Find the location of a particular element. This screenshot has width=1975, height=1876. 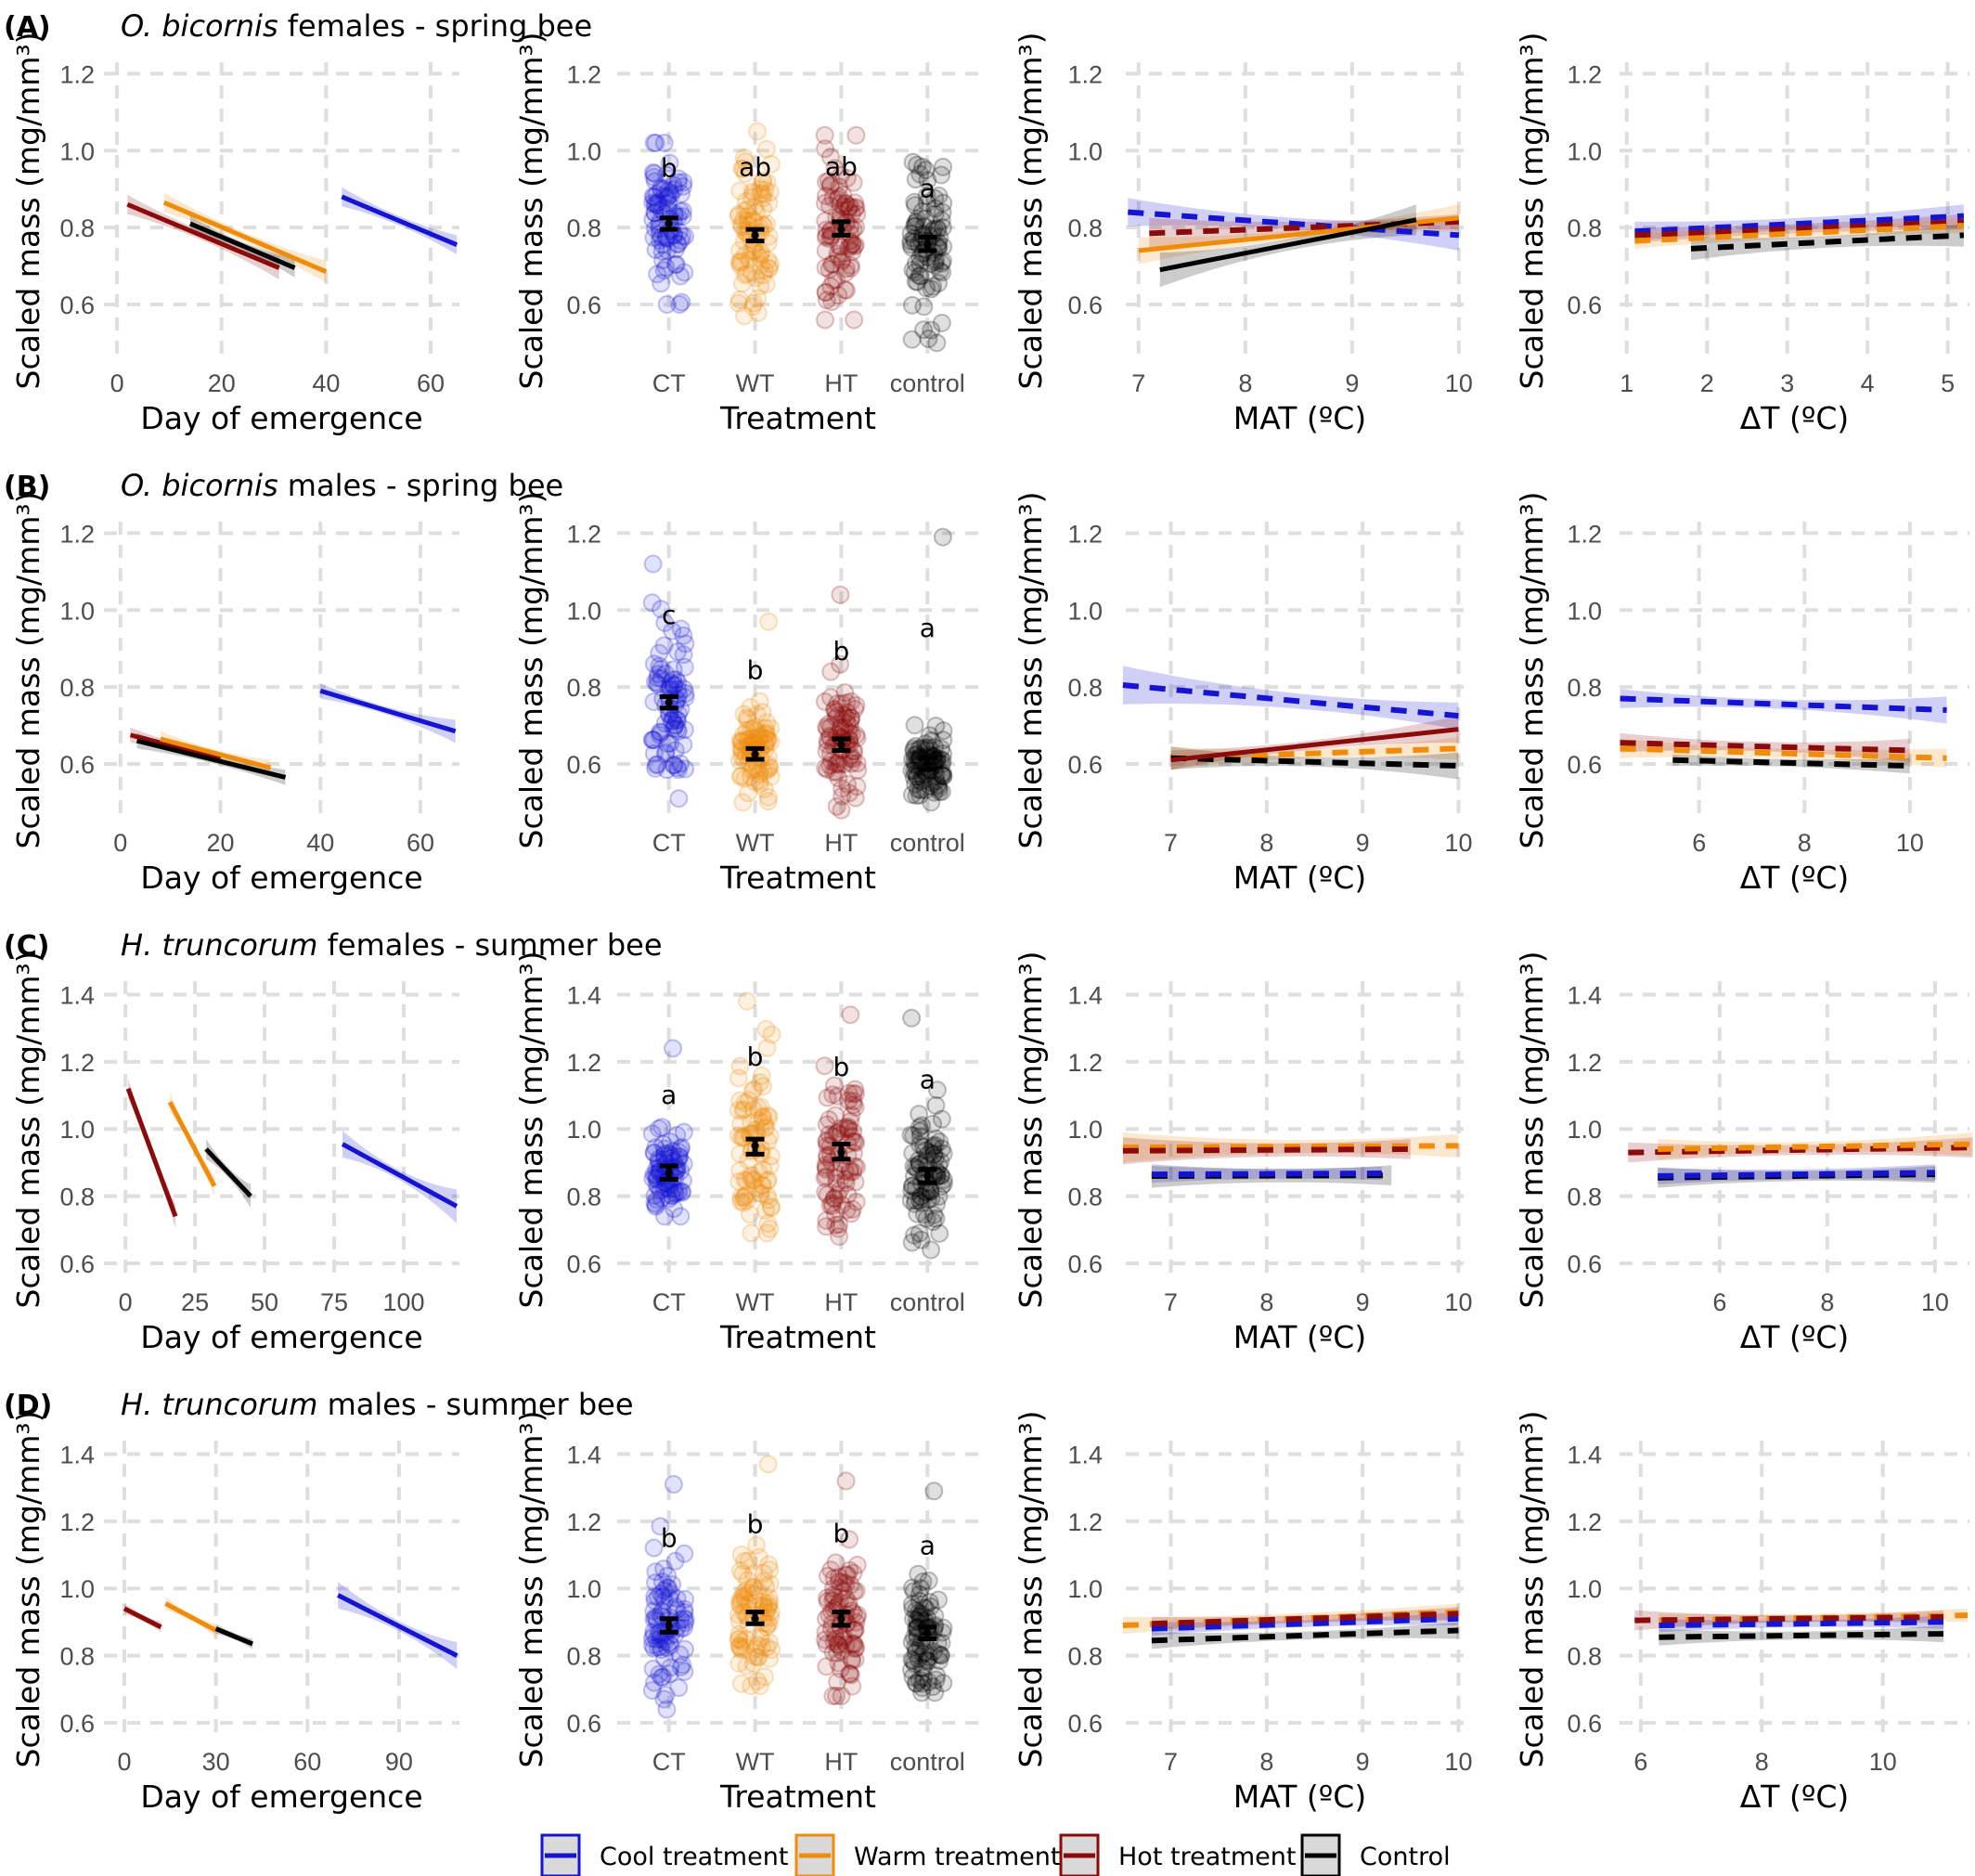

x-tick-label: 1 is located at coordinates (1627, 383).